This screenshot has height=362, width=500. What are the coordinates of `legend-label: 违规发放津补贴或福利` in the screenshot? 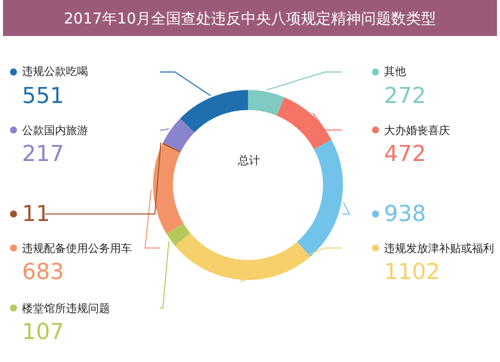 It's located at (439, 248).